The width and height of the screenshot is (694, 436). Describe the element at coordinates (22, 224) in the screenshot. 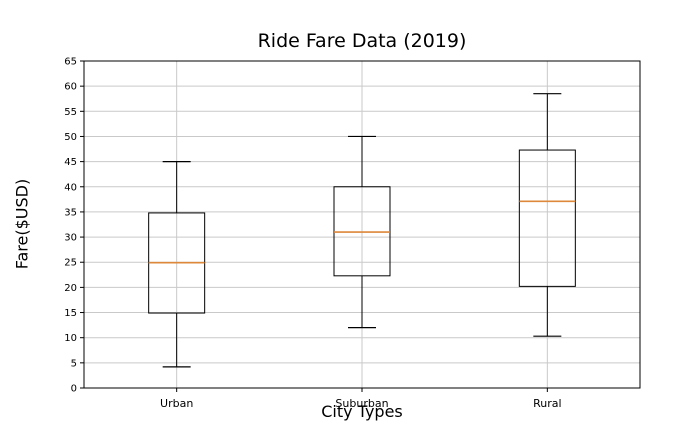

I see `y-axis-label: Fare($USD)` at that location.